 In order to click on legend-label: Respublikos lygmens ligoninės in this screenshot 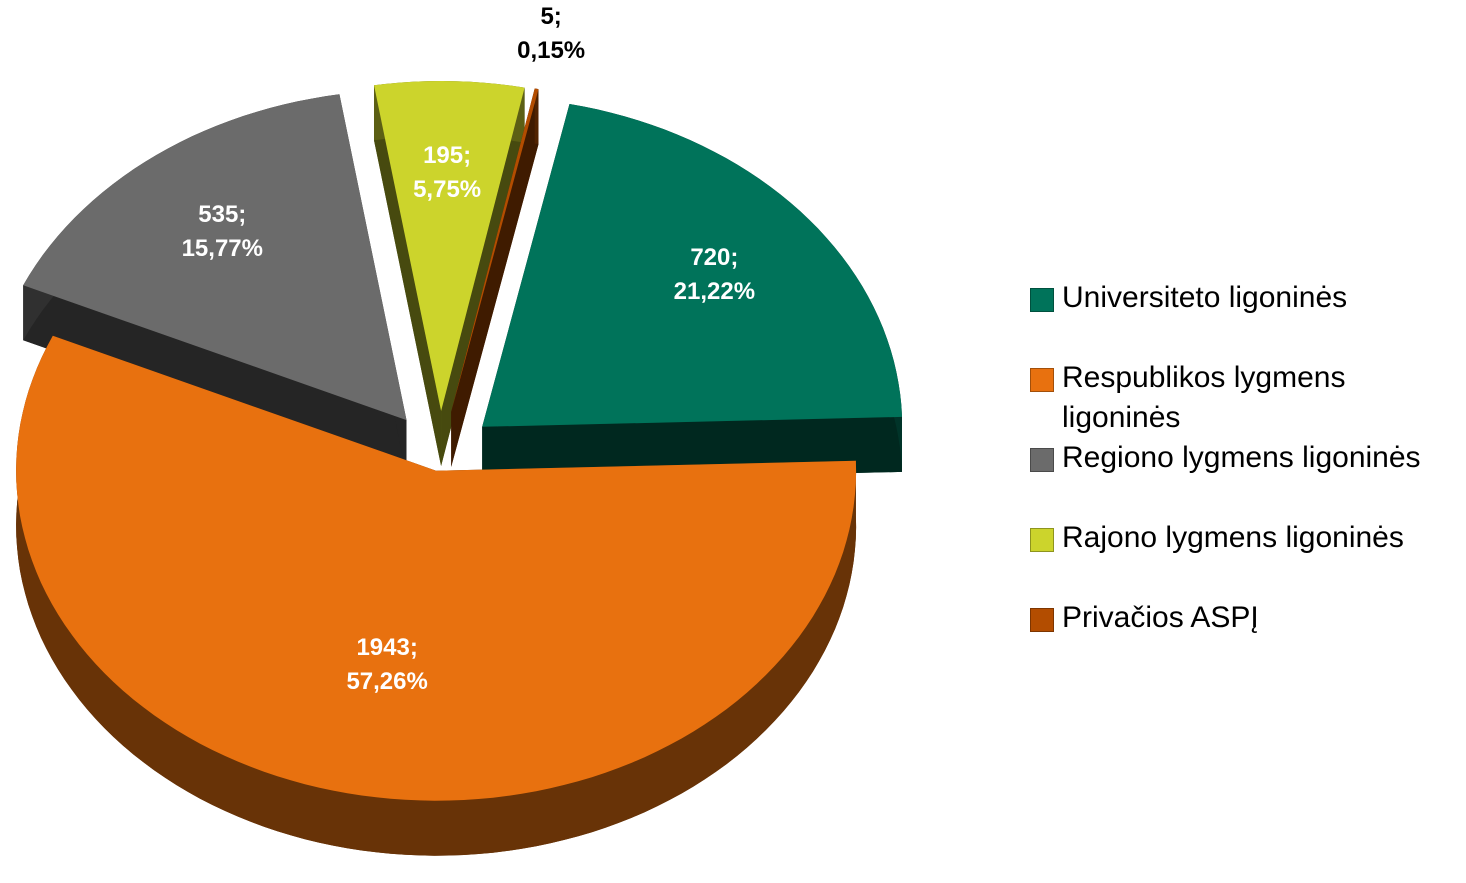, I will do `click(1204, 397)`.